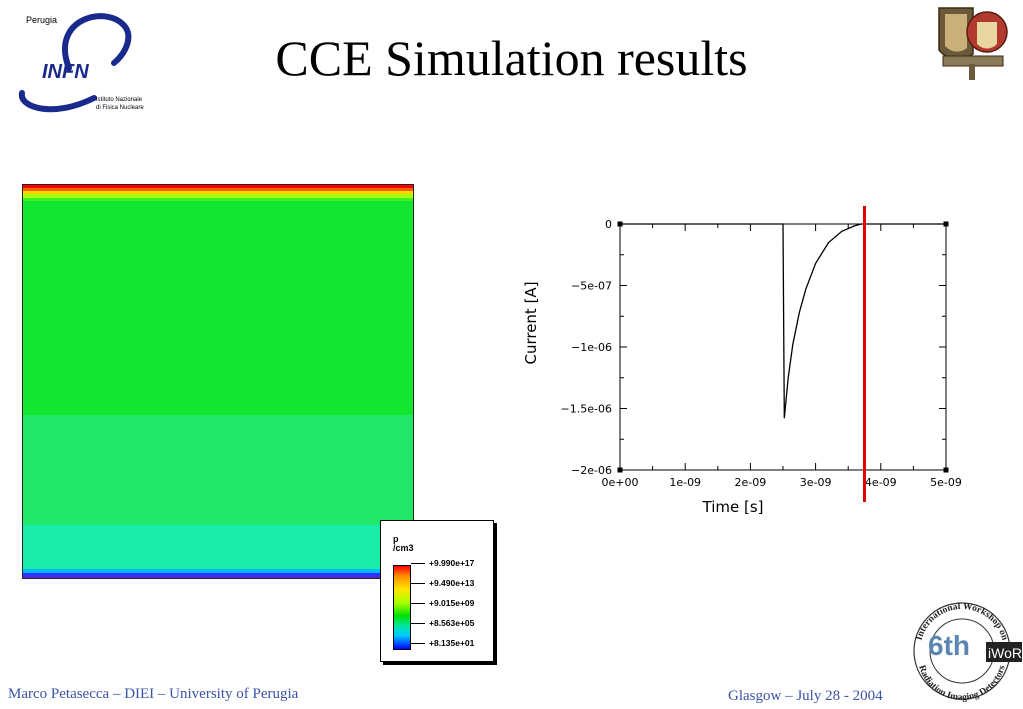 This screenshot has height=709, width=1023. I want to click on legend-label: +9.490e+13, so click(451, 583).